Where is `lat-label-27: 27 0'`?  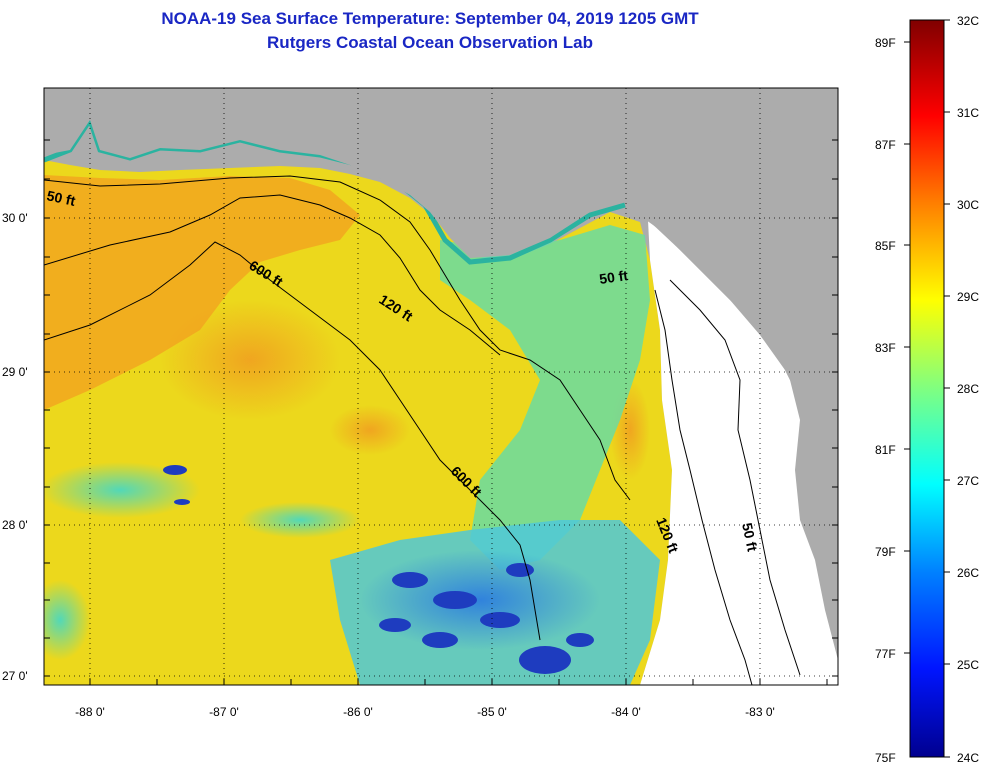
lat-label-27: 27 0' is located at coordinates (15, 676).